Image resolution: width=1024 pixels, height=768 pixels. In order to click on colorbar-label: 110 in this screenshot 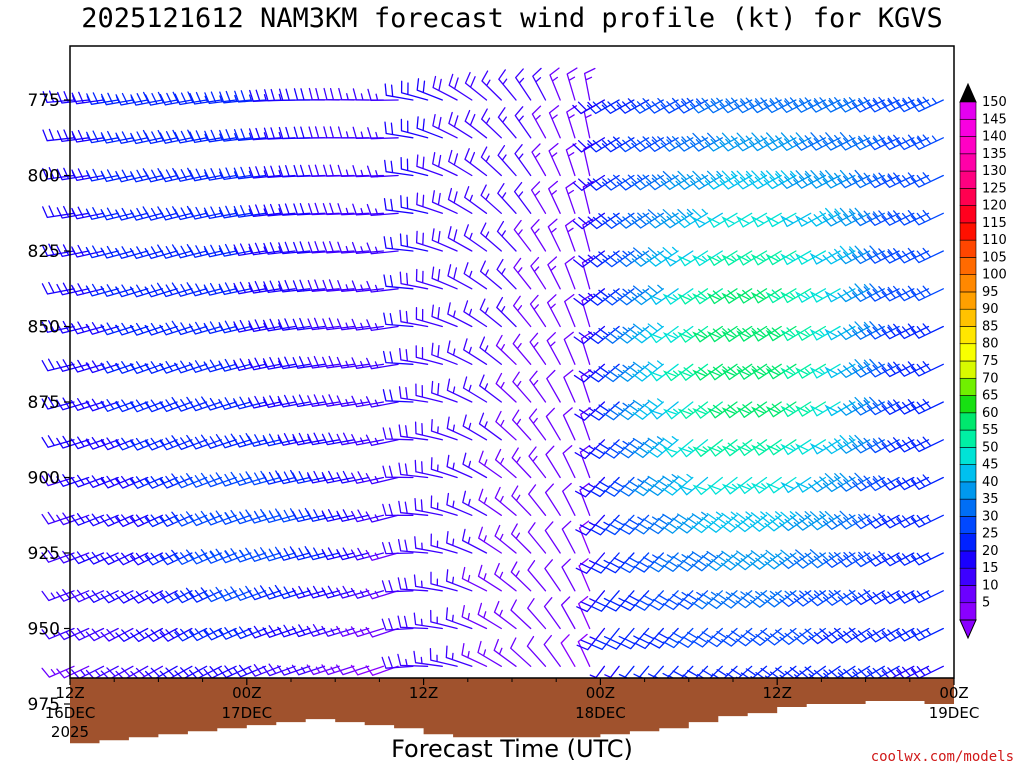, I will do `click(994, 240)`.